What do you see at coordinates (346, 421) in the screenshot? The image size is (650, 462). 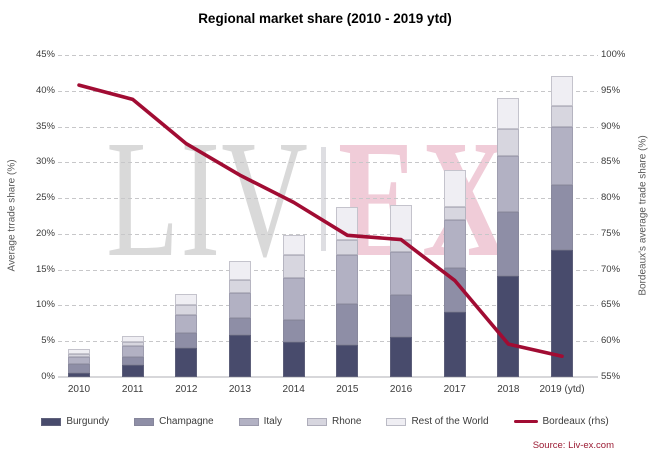 I see `legend-label: Rhone` at bounding box center [346, 421].